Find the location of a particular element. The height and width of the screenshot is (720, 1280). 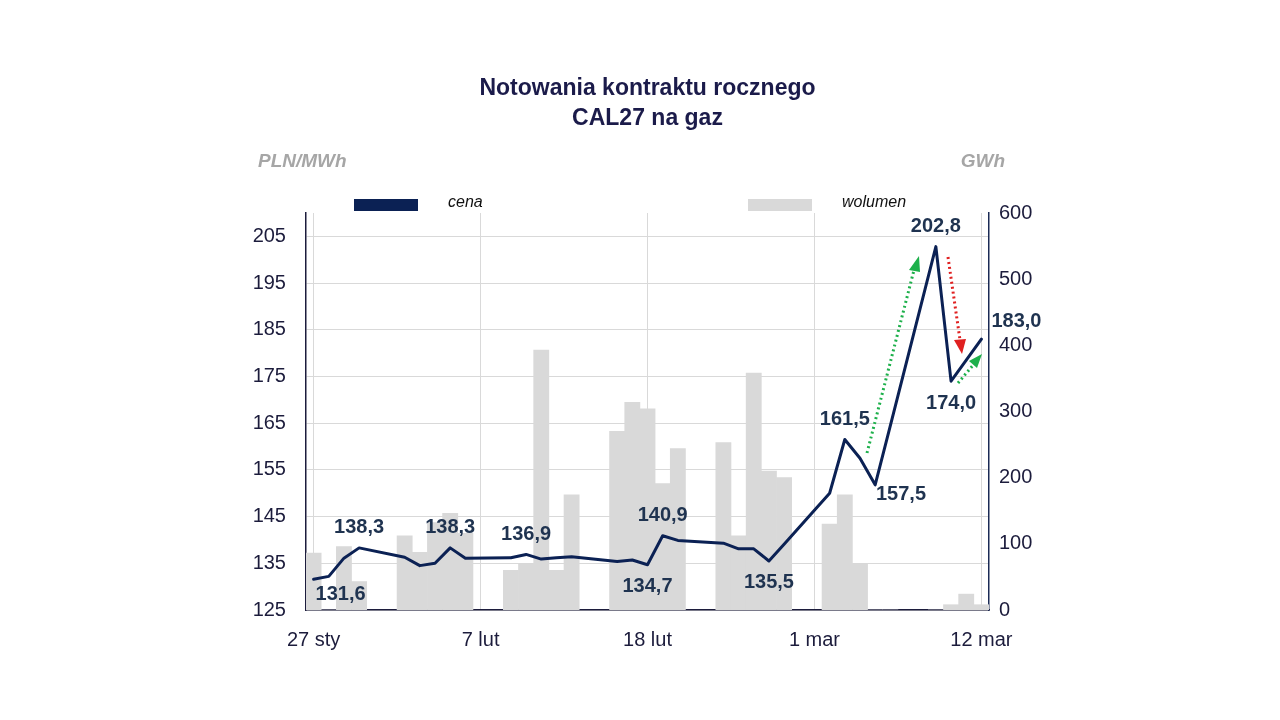

data-label: 140,9 is located at coordinates (662, 514).